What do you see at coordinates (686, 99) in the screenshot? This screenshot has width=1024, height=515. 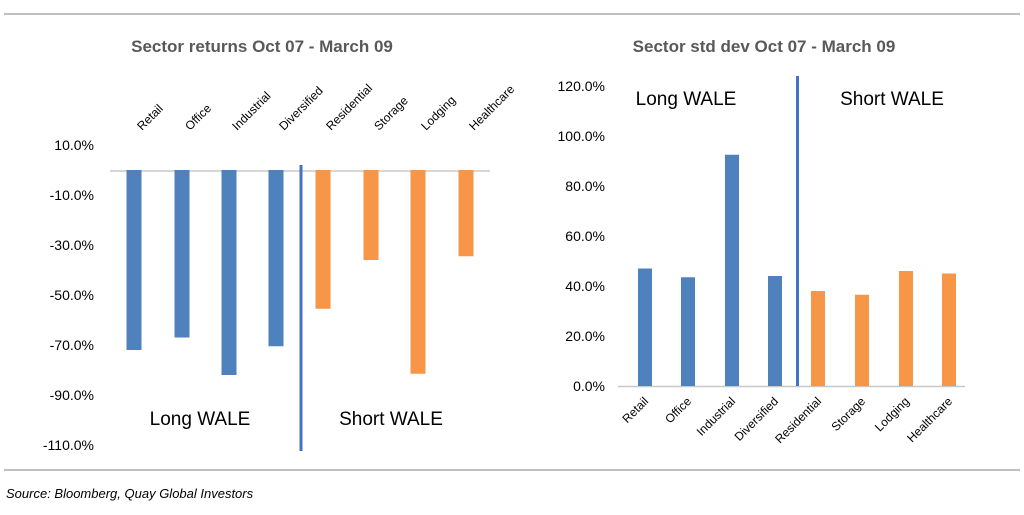 I see `stddev-long-wale-label: Long WALE` at bounding box center [686, 99].